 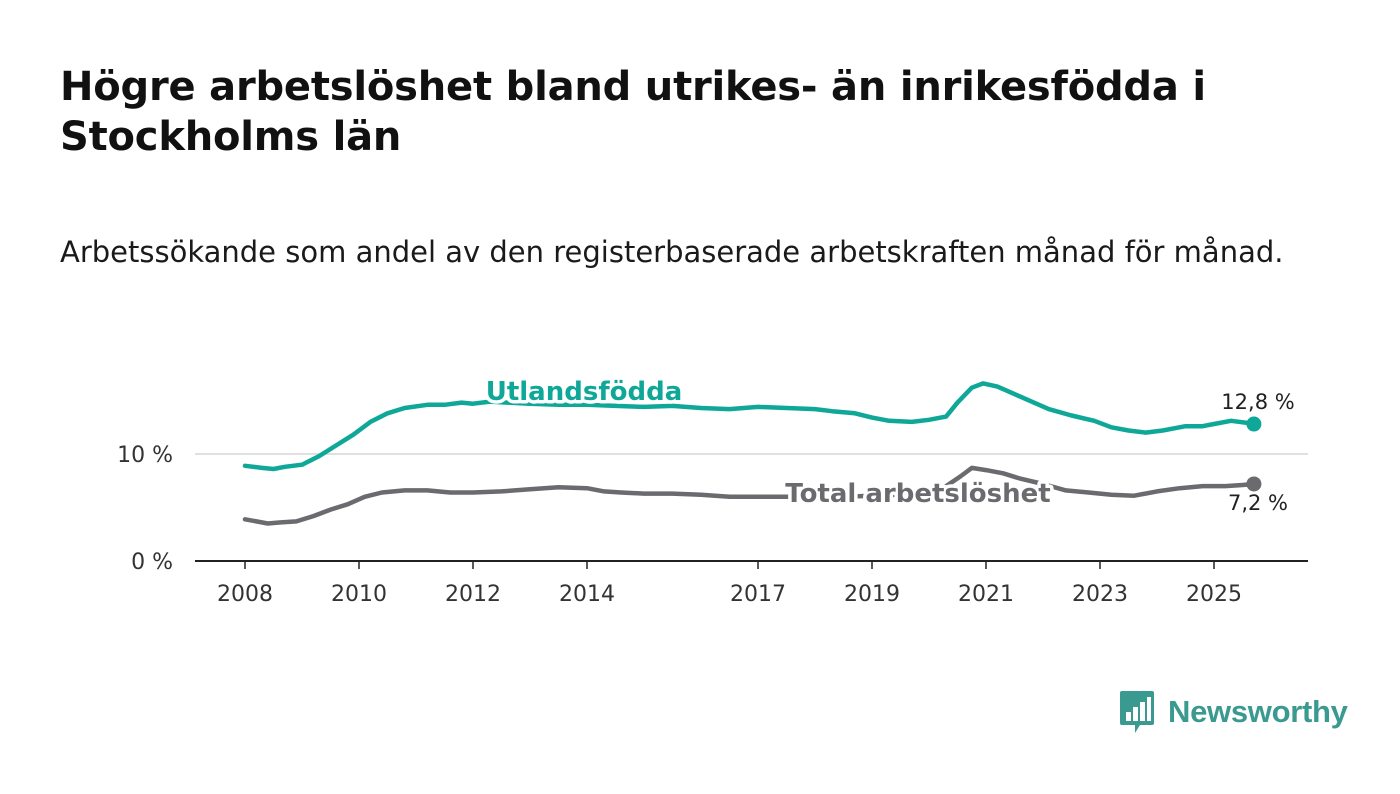 What do you see at coordinates (749, 495) in the screenshot?
I see `series-line-total` at bounding box center [749, 495].